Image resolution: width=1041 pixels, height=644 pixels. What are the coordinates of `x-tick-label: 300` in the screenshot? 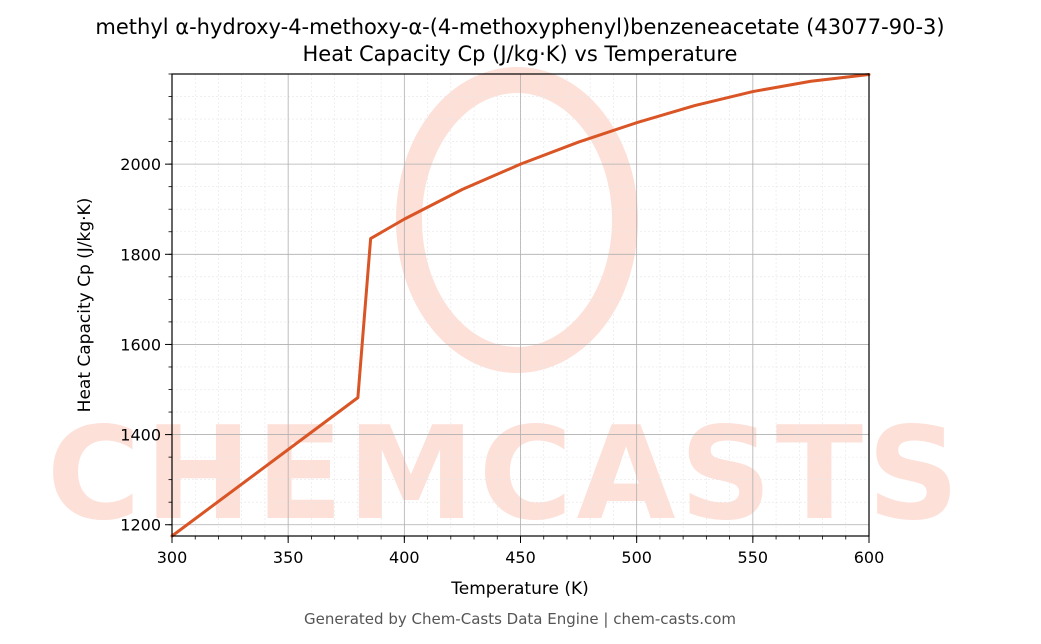 It's located at (172, 557).